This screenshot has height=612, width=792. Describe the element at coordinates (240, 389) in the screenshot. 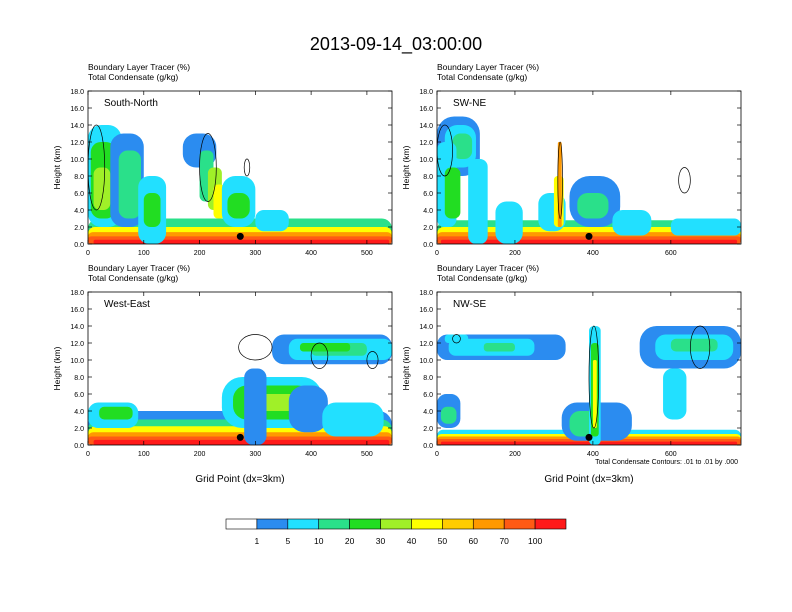

I see `tracer-field` at that location.